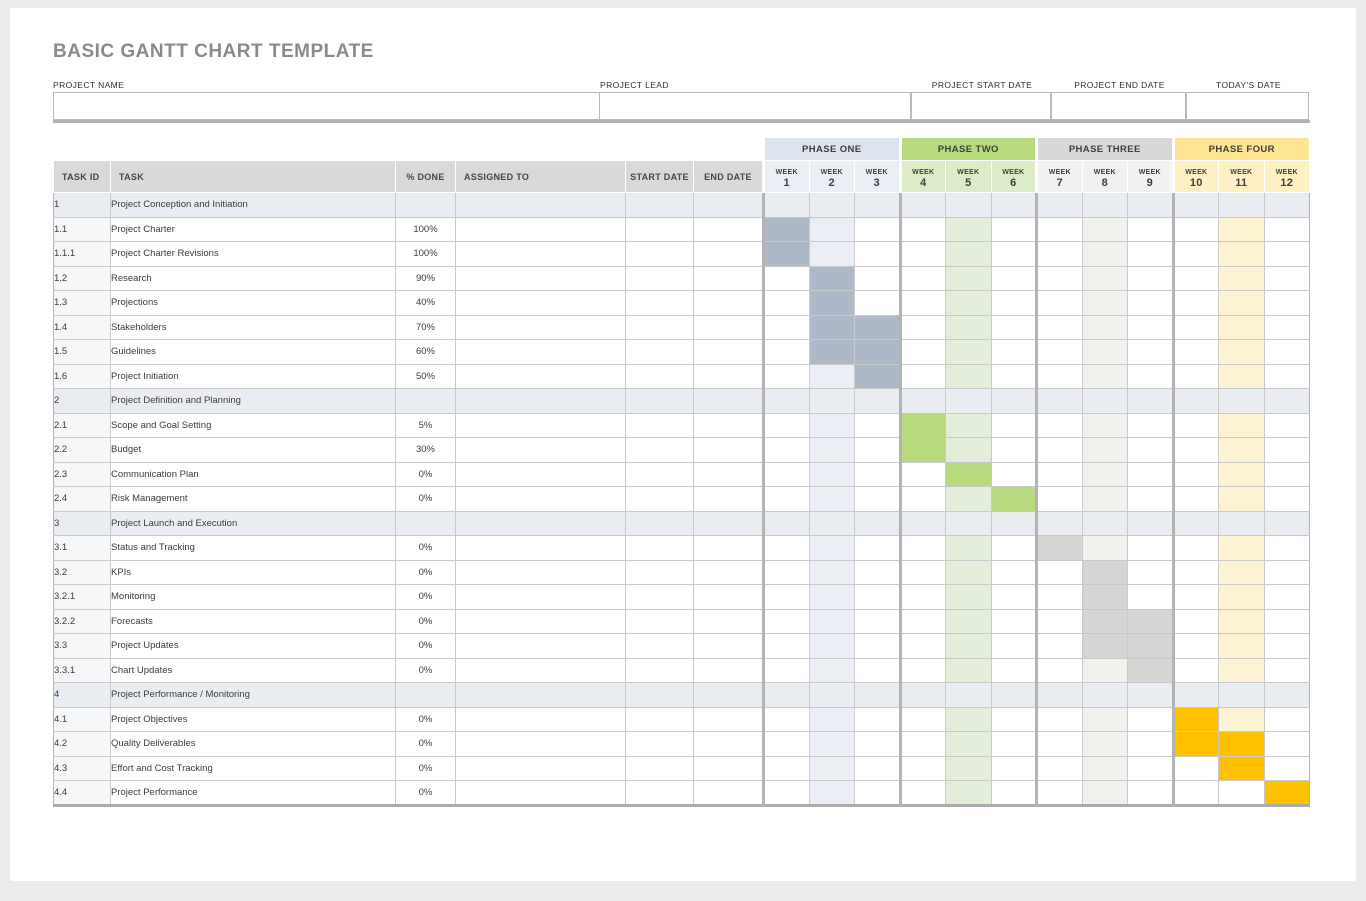  I want to click on task-name-cell: Stakeholders, so click(253, 327).